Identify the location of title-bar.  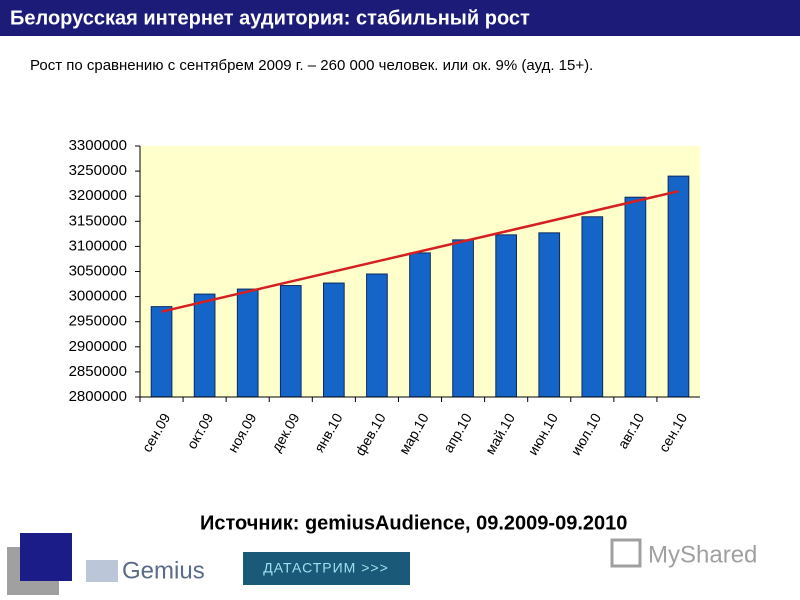
(400, 18).